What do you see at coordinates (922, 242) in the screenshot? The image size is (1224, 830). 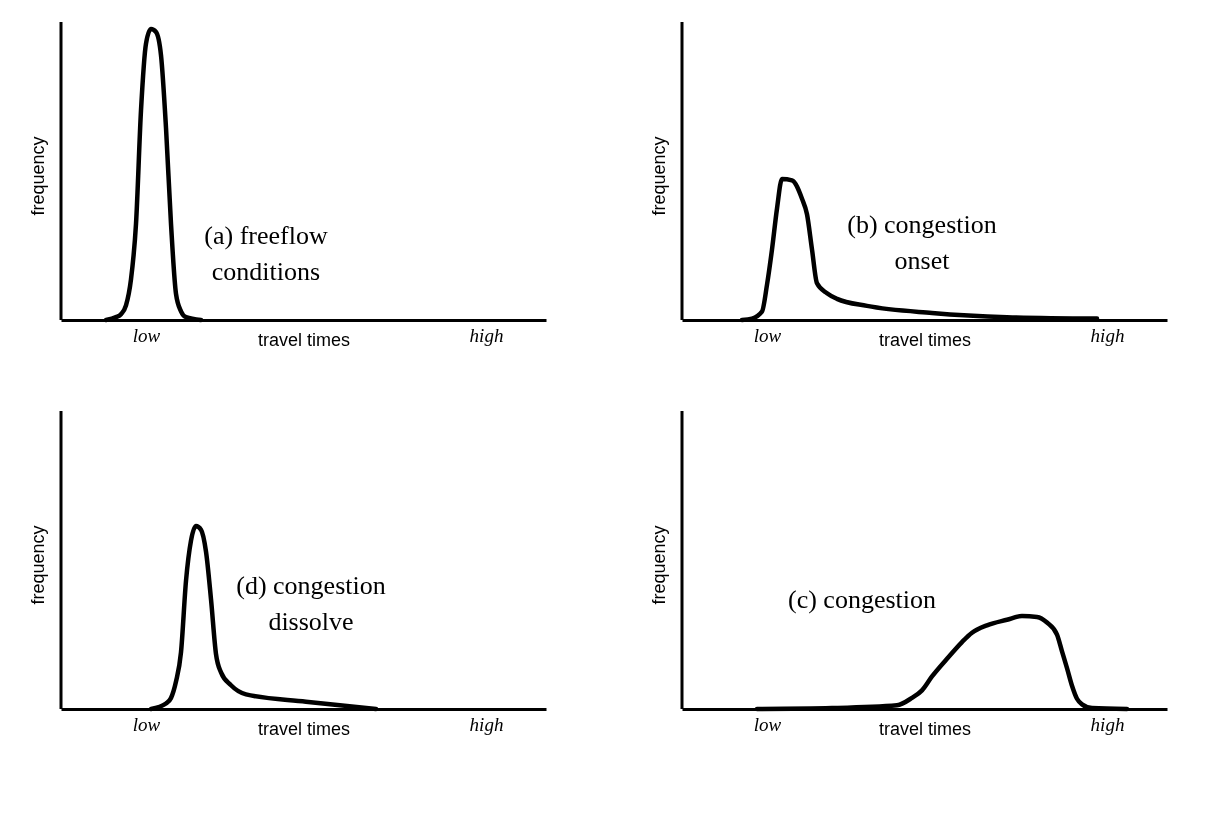 I see `annotation: (b) congestion onset` at bounding box center [922, 242].